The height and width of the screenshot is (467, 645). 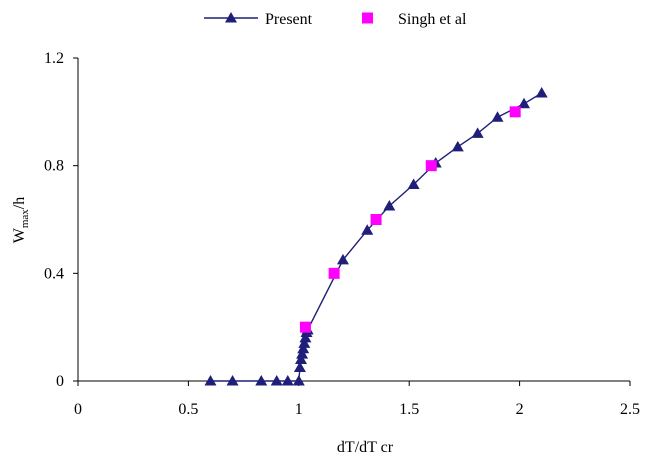 I want to click on x-tick-label: 0.5, so click(x=188, y=409).